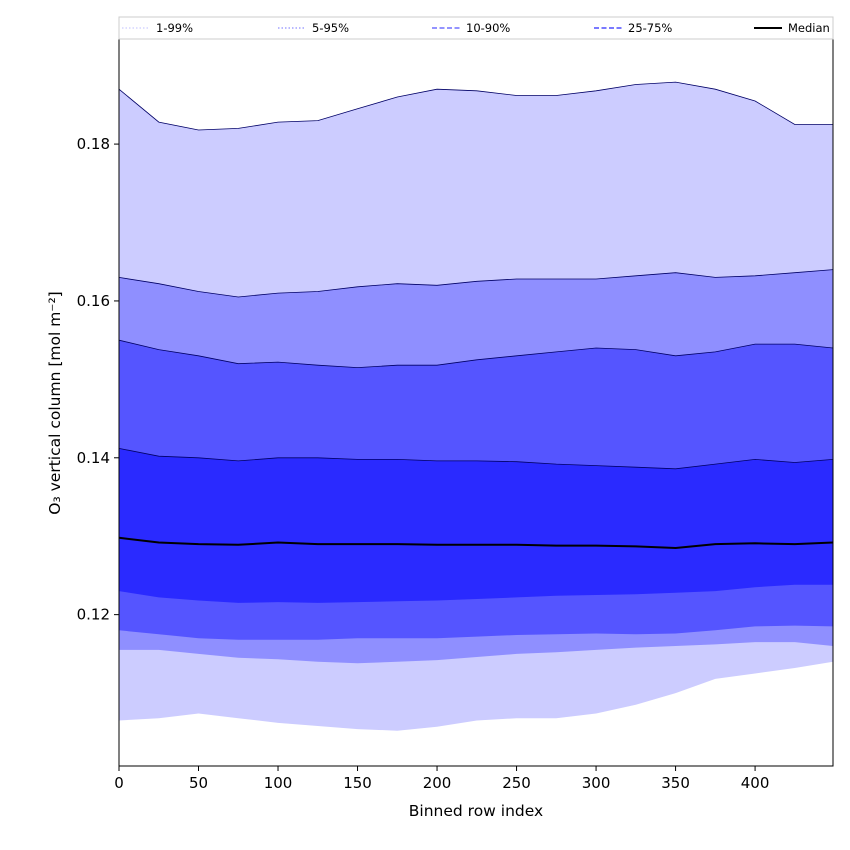  I want to click on legend-label-25-75-: 25-75%, so click(650, 28).